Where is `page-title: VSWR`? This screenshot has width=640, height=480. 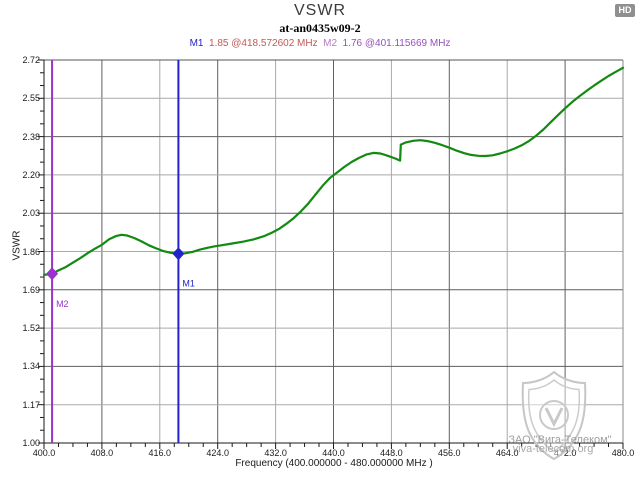
page-title: VSWR is located at coordinates (320, 10).